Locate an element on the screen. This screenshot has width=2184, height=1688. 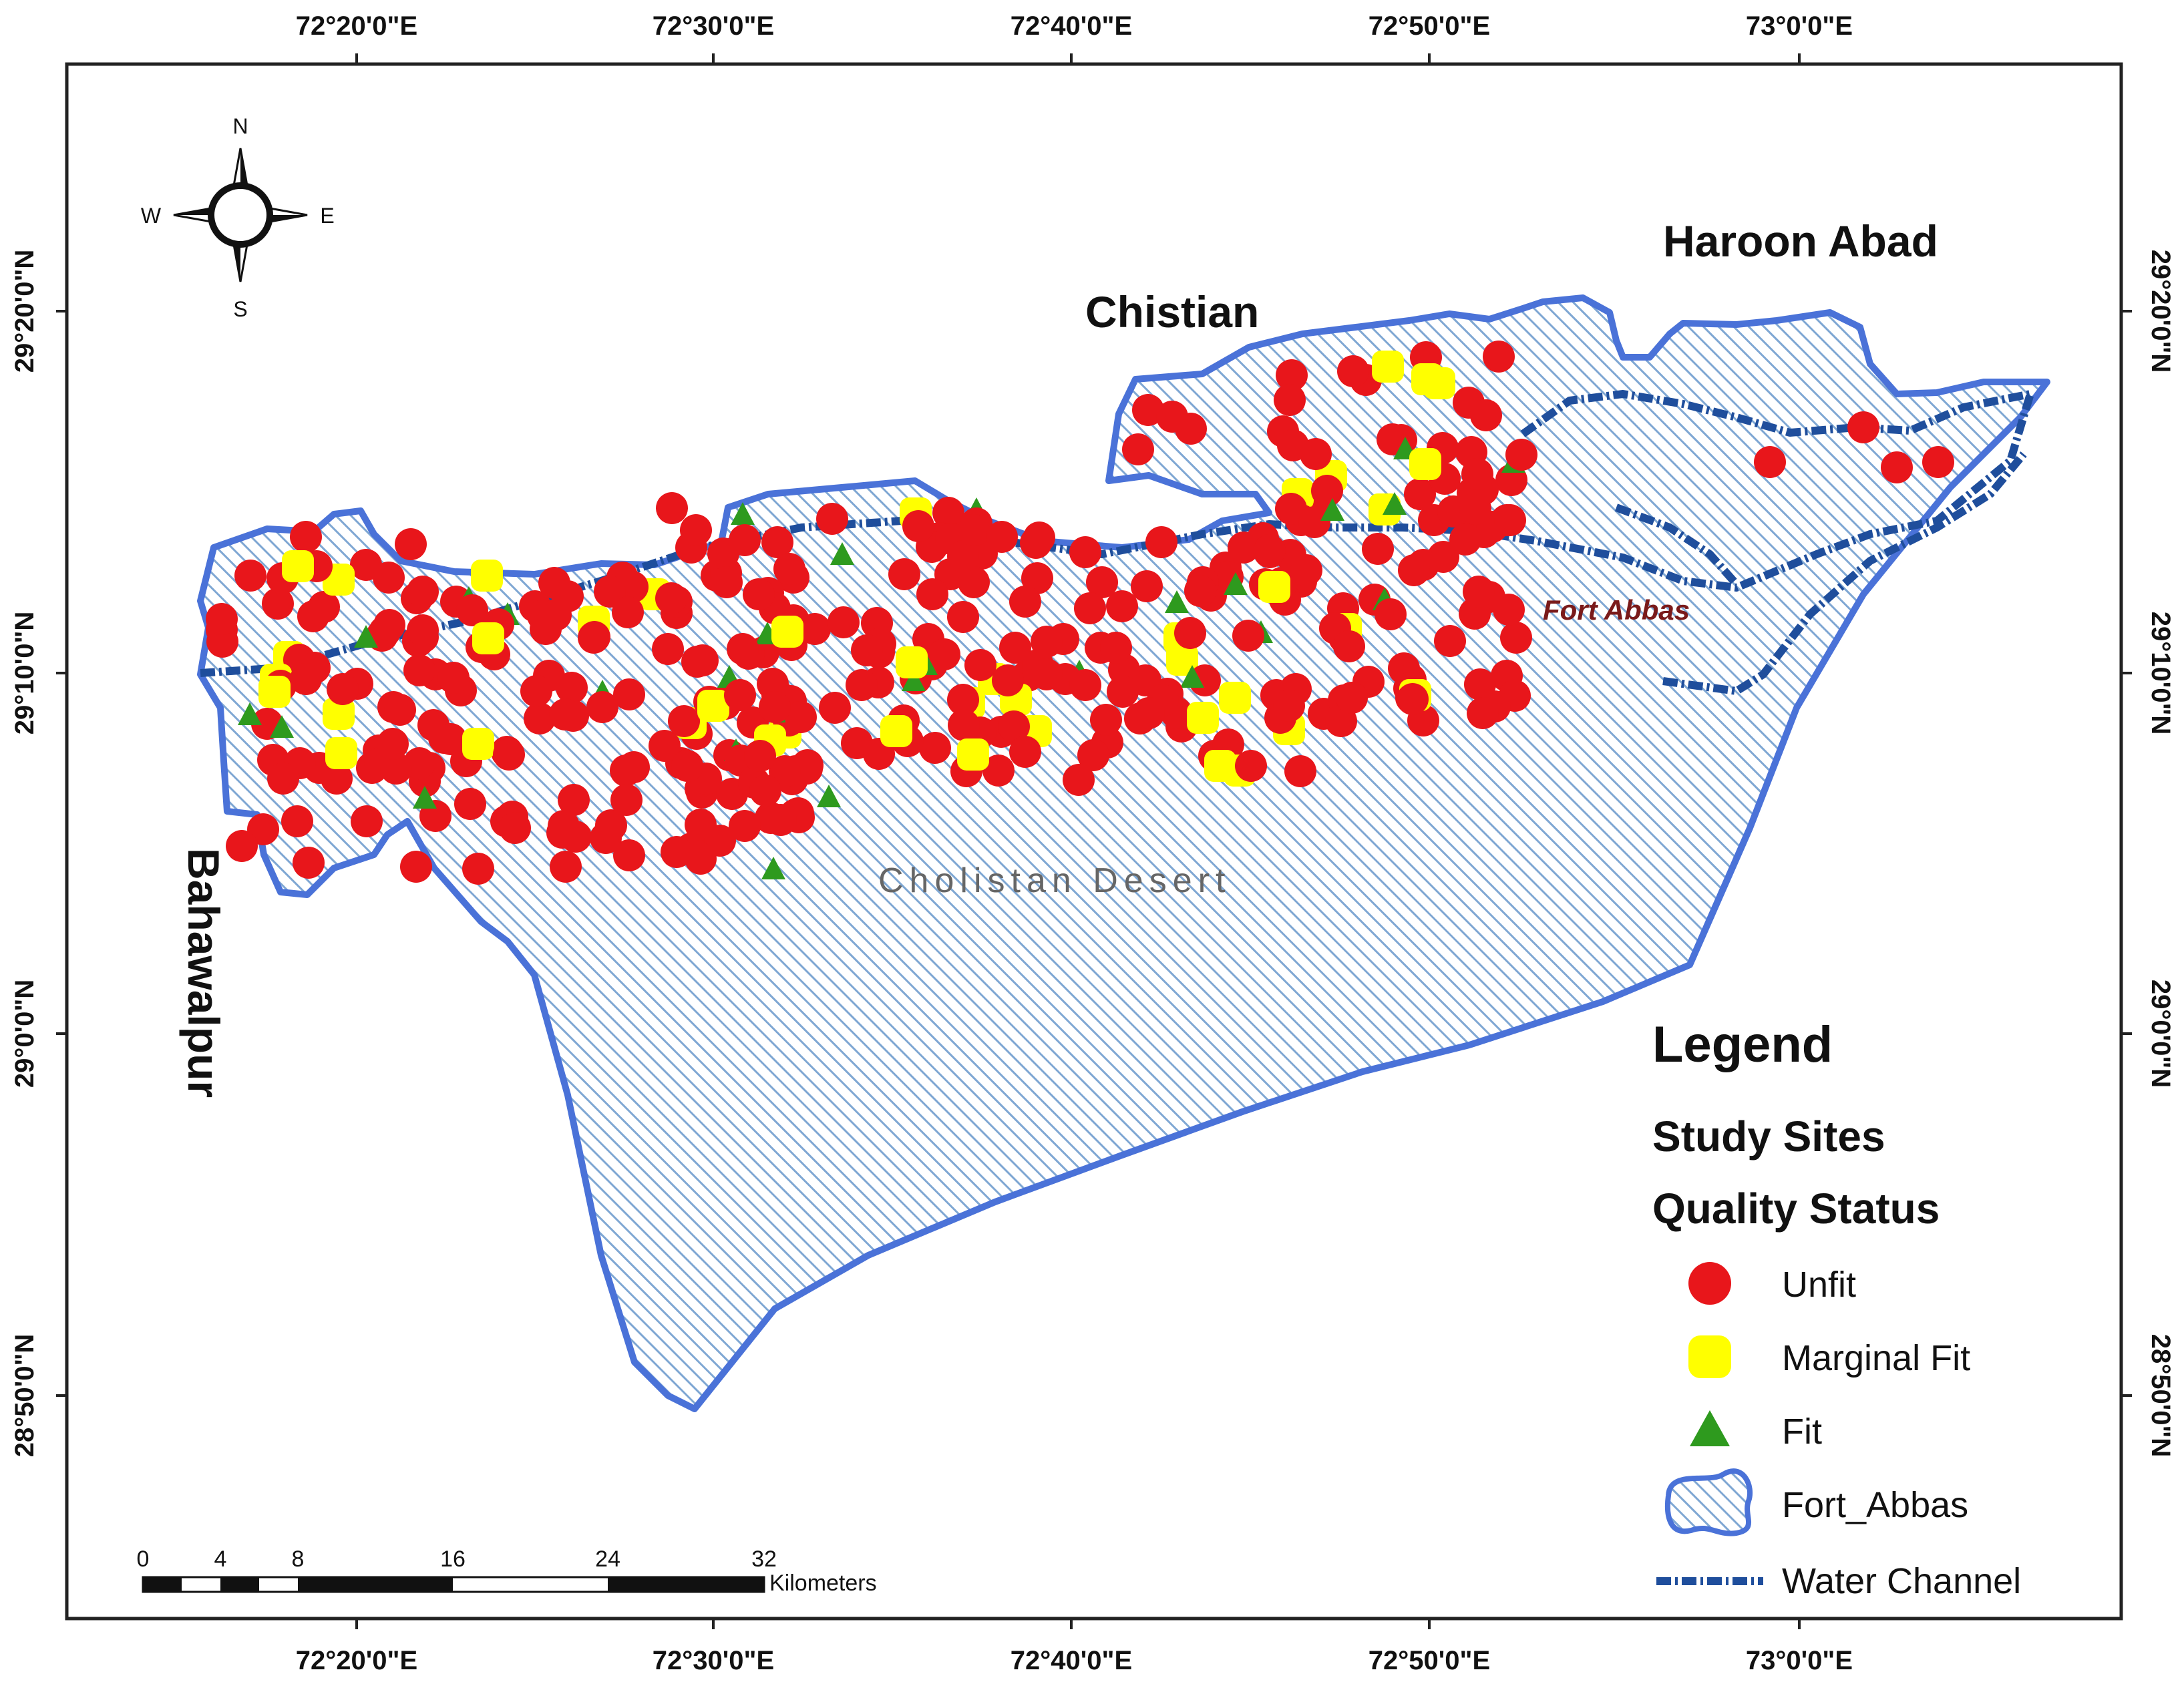
legend-subtitle-study-sites: Study Sites is located at coordinates (1769, 1136).